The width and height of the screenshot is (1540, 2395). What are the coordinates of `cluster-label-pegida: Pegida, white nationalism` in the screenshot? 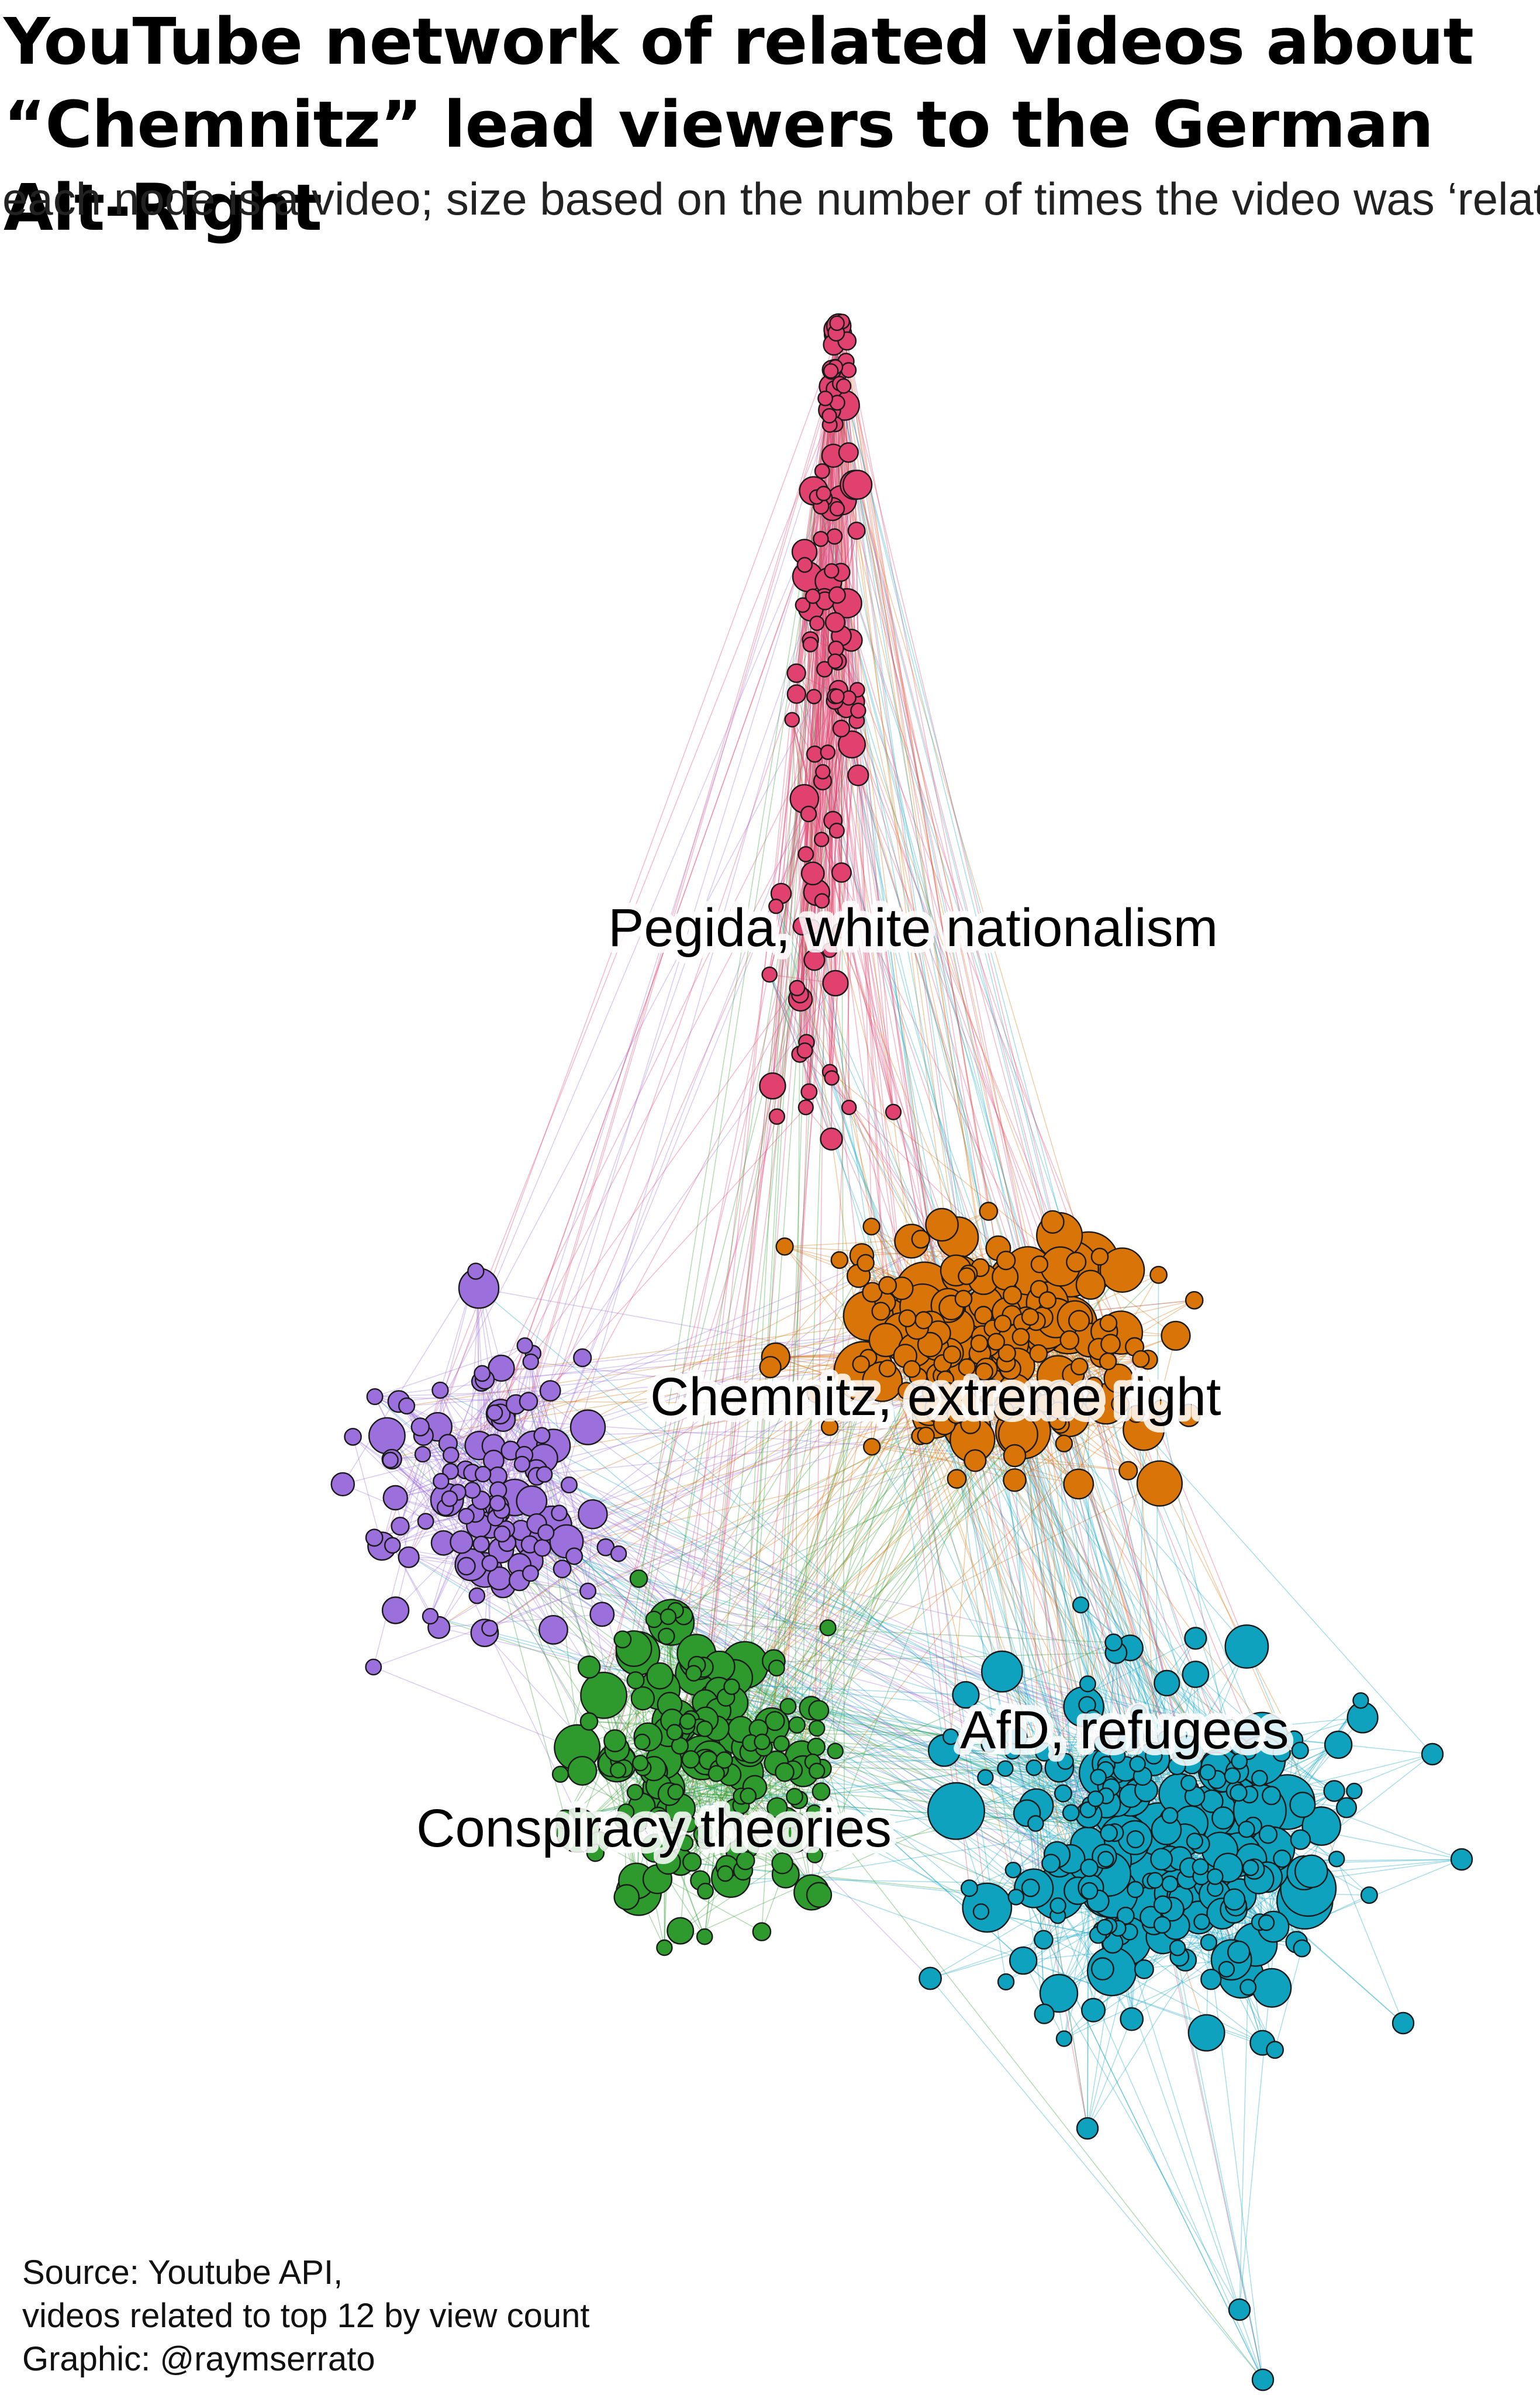 It's located at (913, 928).